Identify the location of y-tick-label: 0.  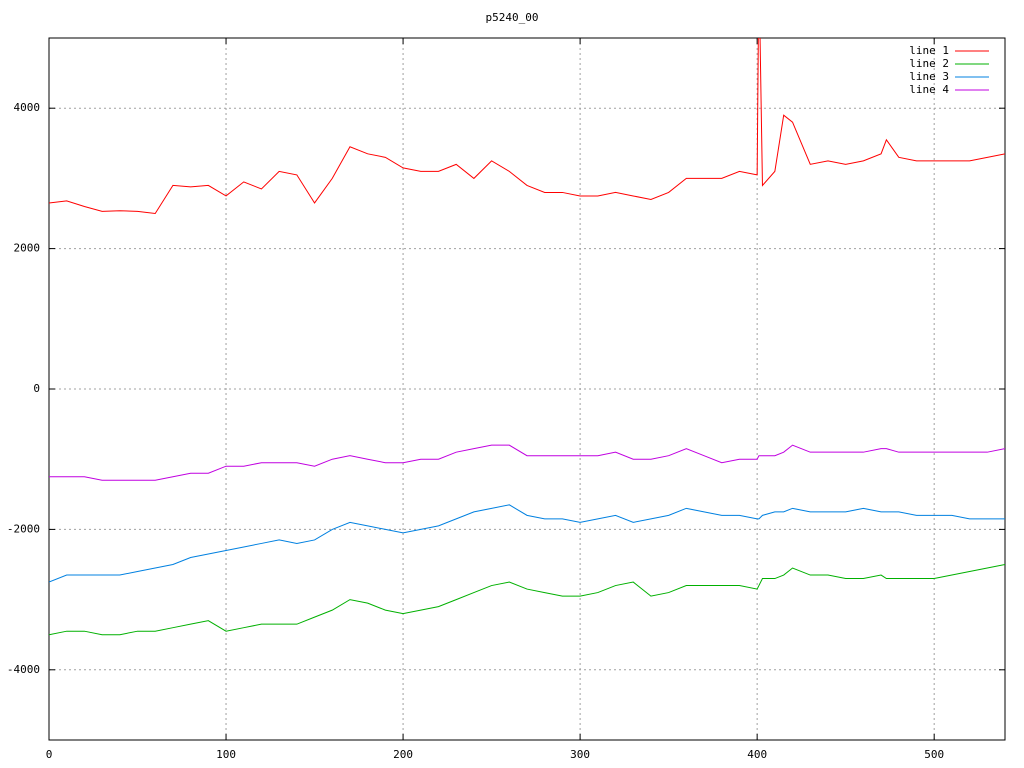
(36, 388).